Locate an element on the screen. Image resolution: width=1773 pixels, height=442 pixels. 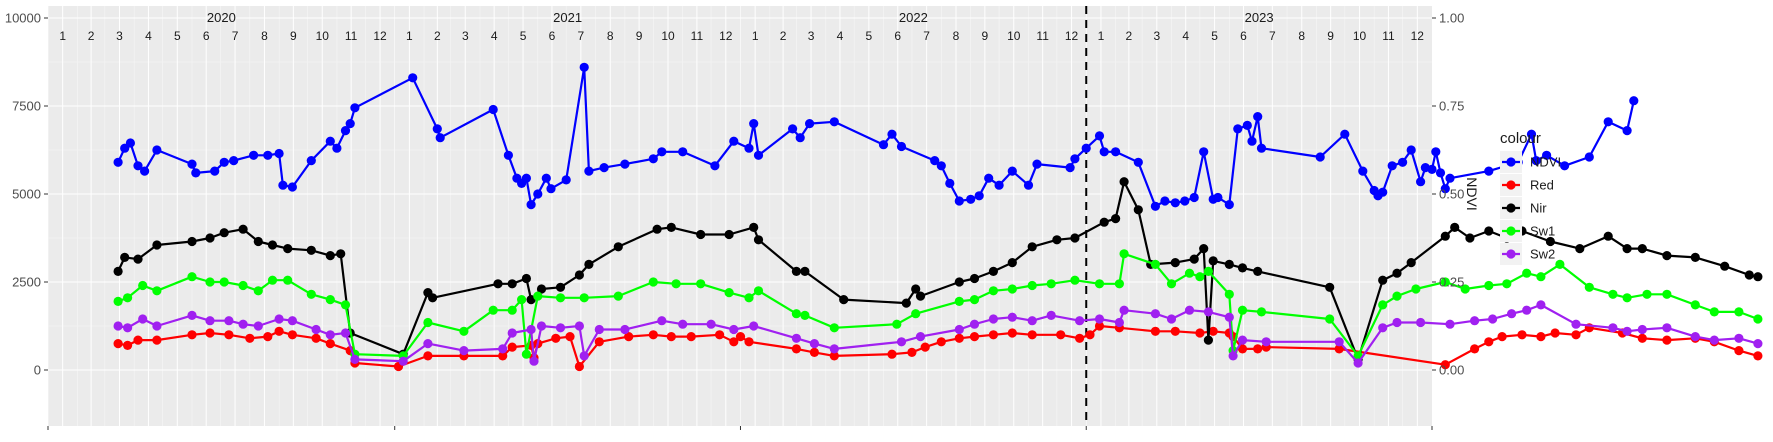
month-label: 8 is located at coordinates (956, 36).